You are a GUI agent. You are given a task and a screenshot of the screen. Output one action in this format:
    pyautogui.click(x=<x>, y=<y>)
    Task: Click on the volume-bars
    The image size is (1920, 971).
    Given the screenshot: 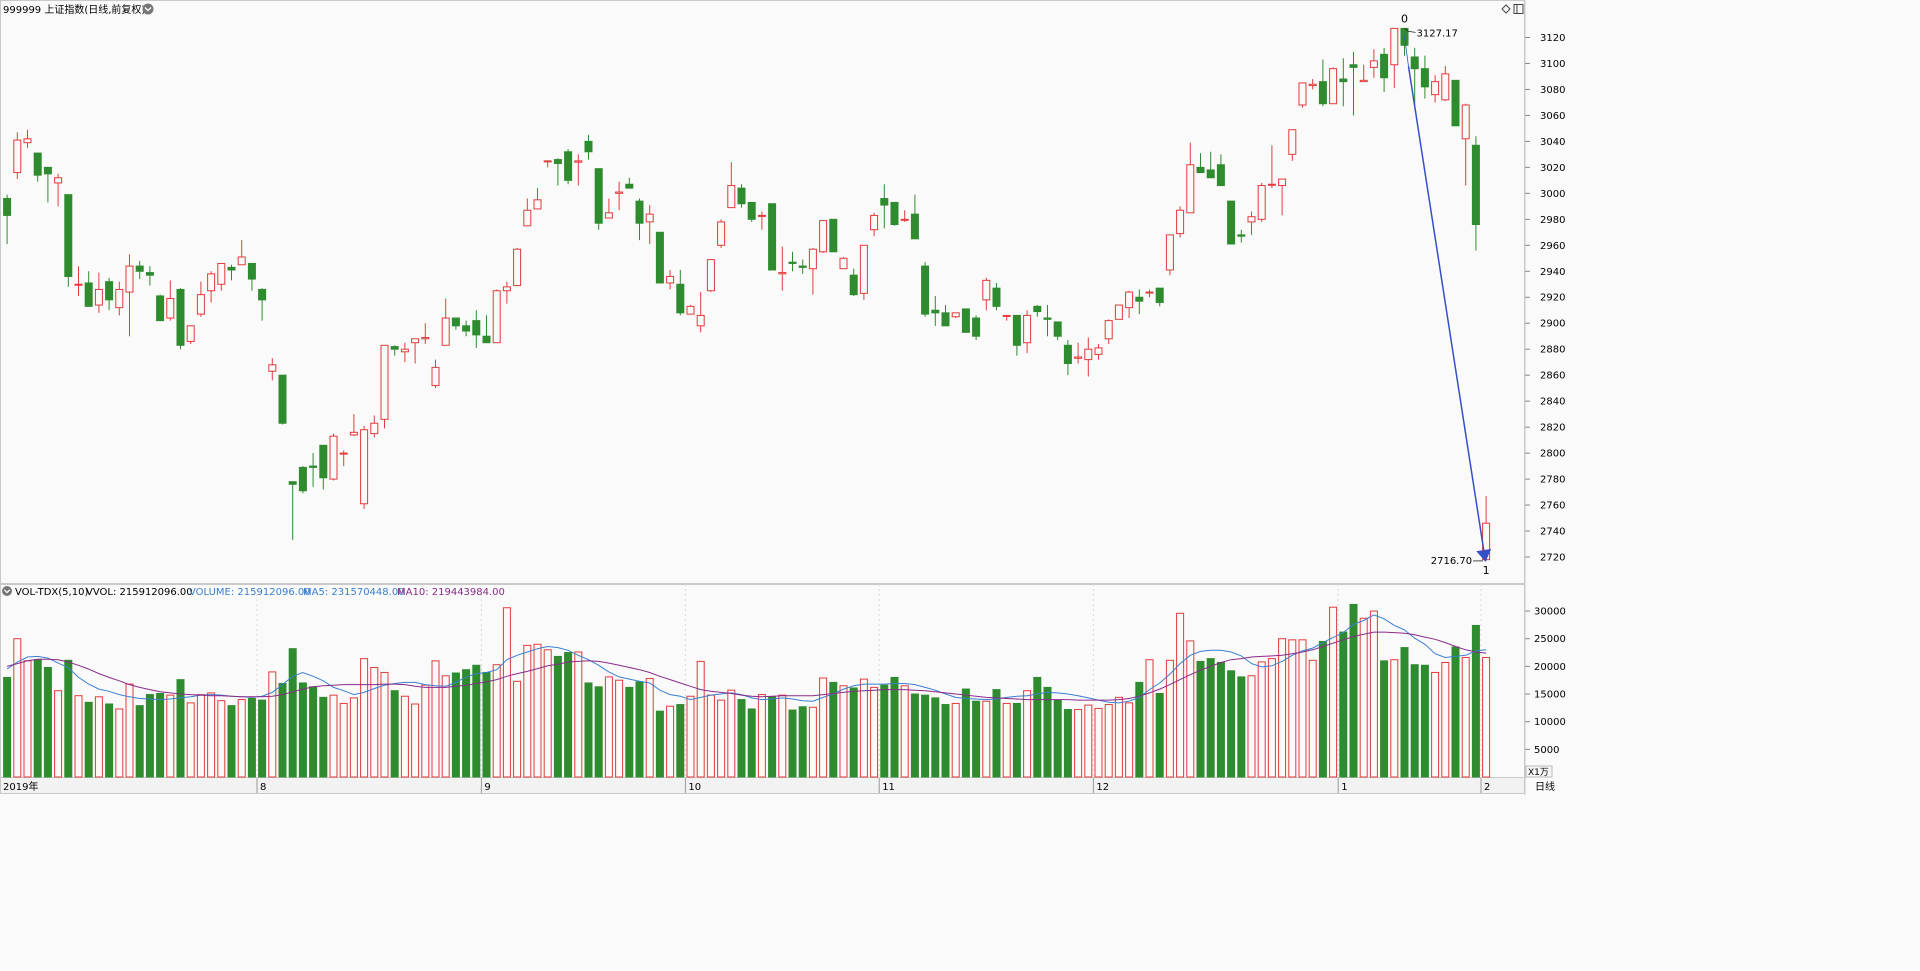 What is the action you would take?
    pyautogui.click(x=747, y=690)
    